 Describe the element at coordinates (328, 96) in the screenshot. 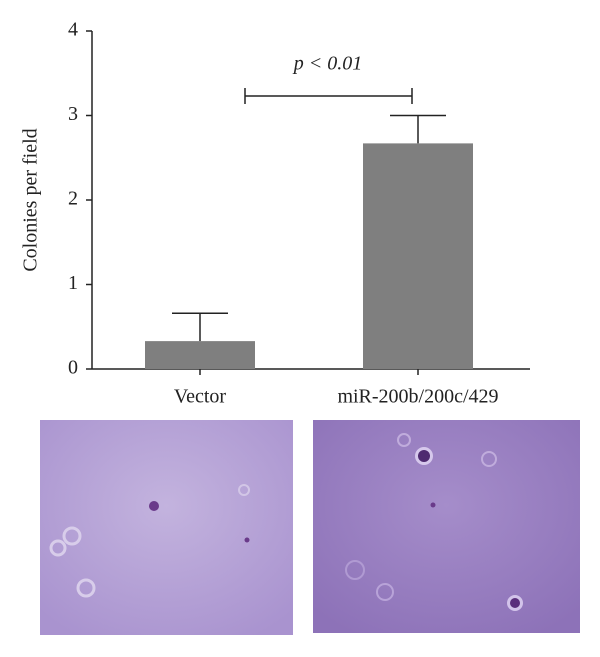

I see `significance-bracket` at that location.